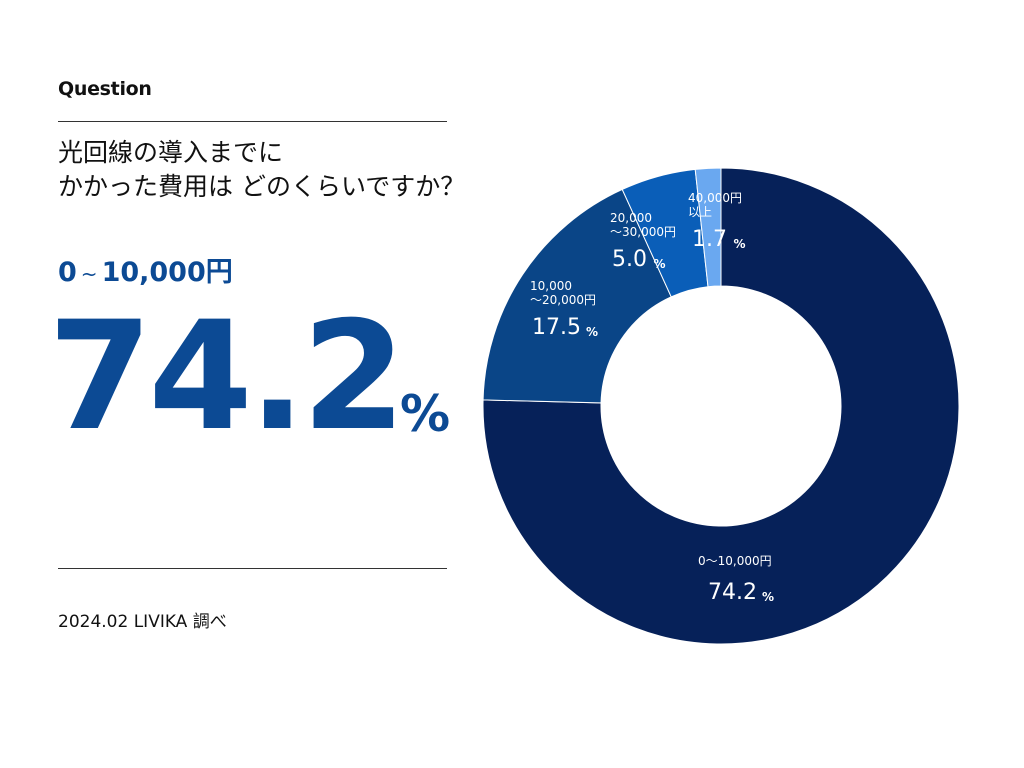  I want to click on question-line-2: かかった費用は どのくらいですか？, so click(262, 186).